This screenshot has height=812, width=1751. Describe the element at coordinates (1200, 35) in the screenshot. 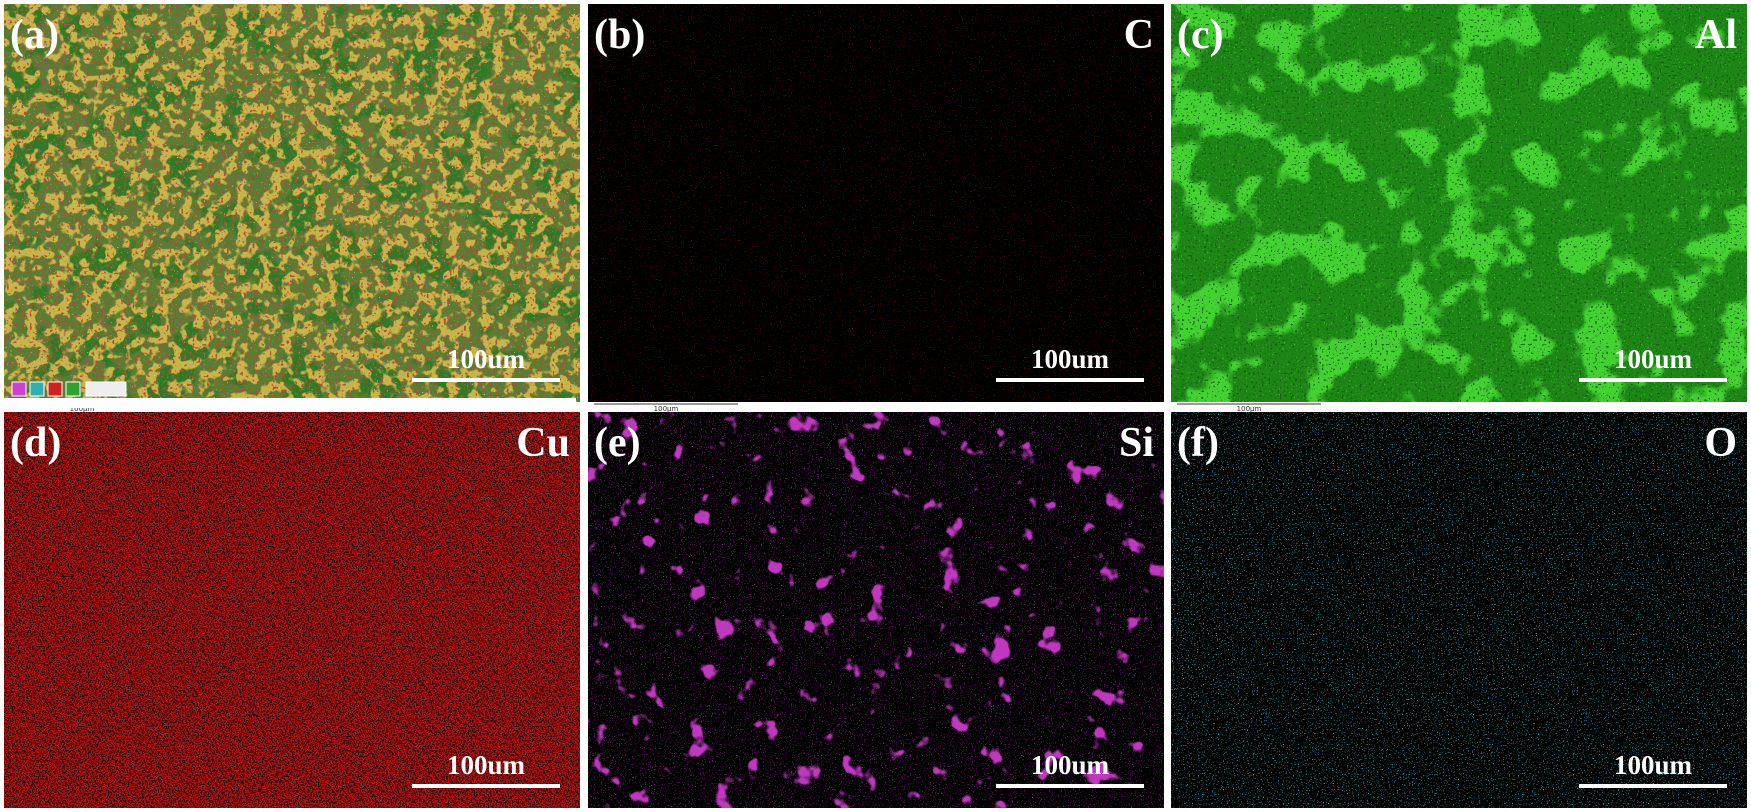

I see `panel-label: (c)` at that location.